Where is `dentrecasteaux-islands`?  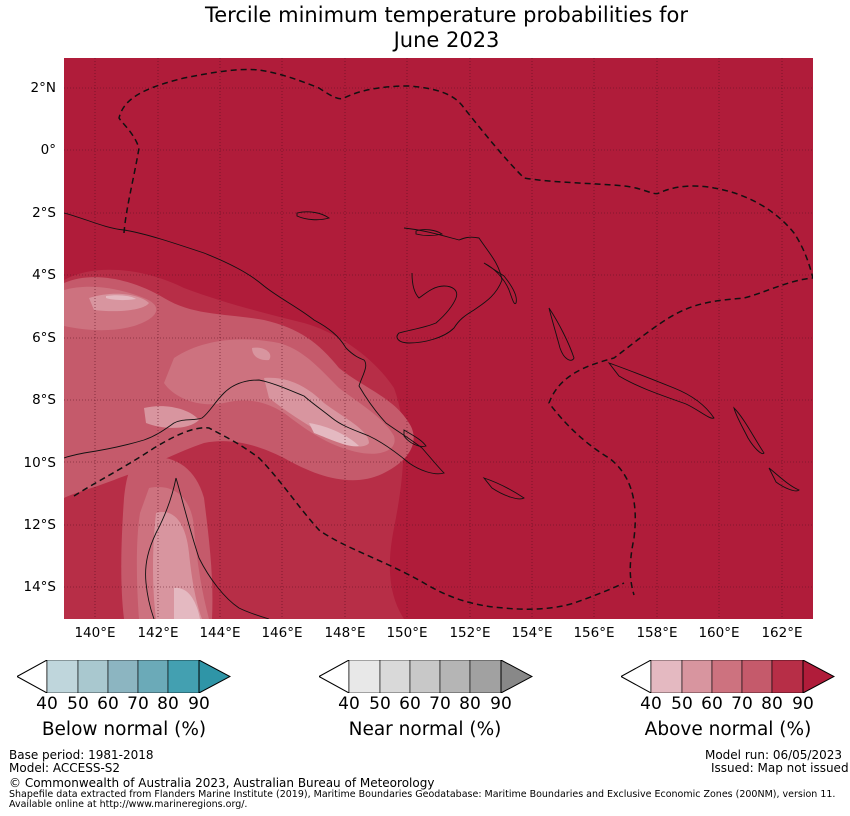
dentrecasteaux-islands is located at coordinates (415, 438).